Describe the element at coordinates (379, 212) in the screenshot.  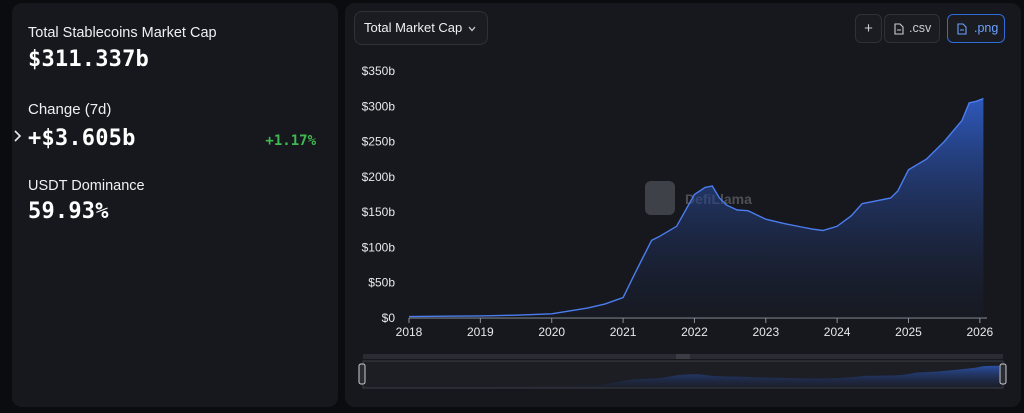
I see `y-tick-label: $150b` at that location.